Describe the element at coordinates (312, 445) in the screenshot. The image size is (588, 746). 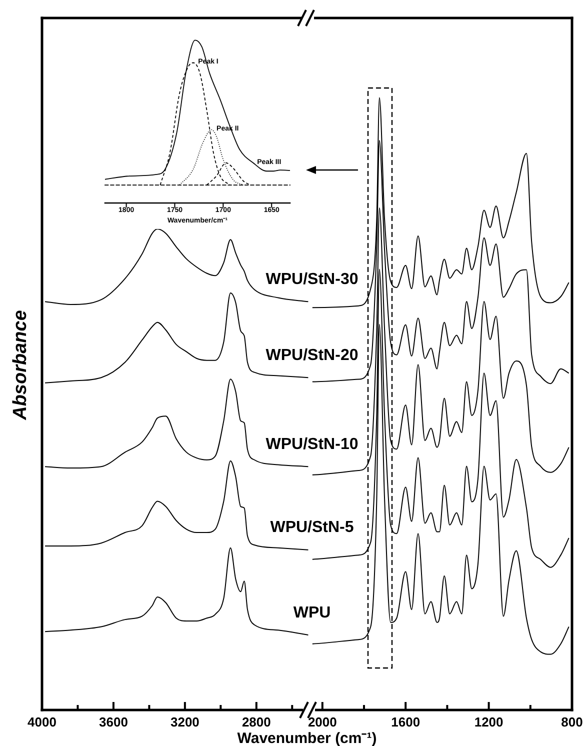
I see `series-label: WPU/StN-10` at that location.